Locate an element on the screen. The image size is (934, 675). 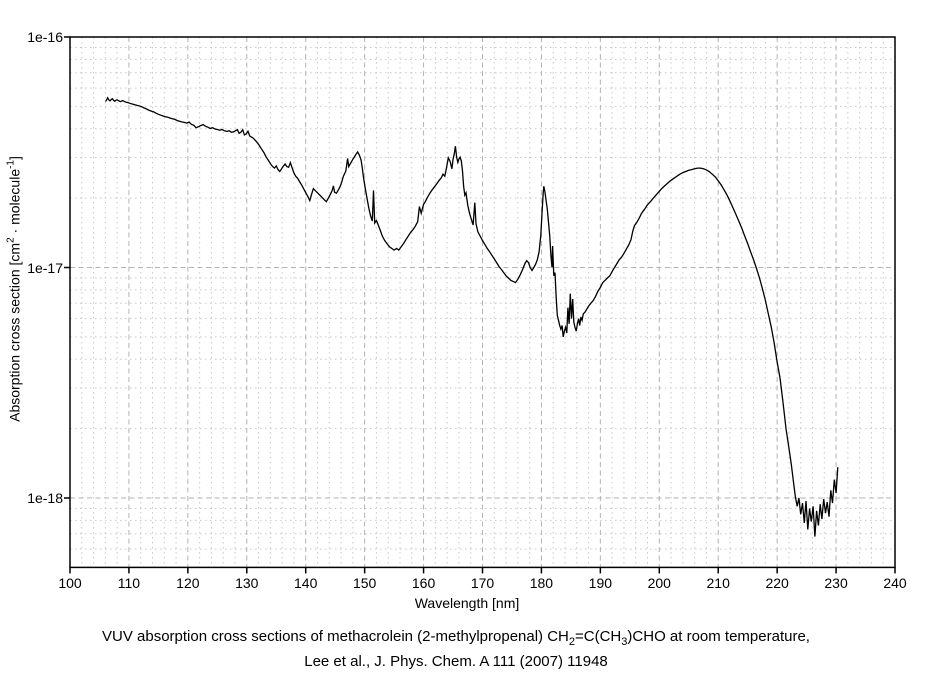
x-axis-tick-label: 200 is located at coordinates (659, 583).